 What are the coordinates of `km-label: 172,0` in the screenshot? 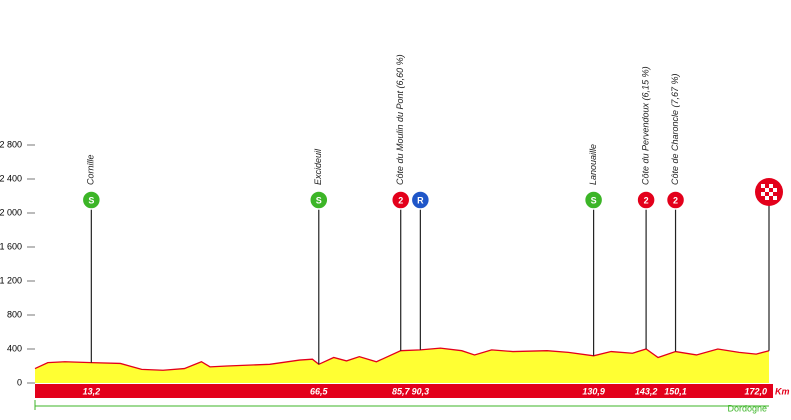 It's located at (755, 391).